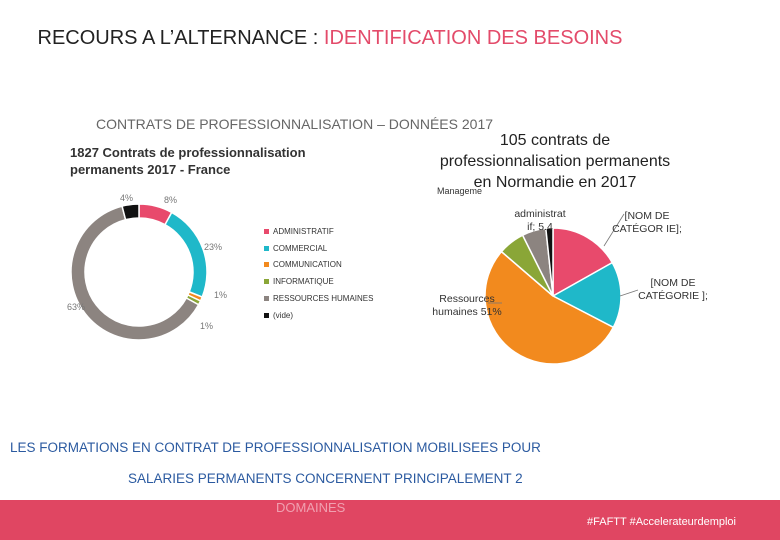  What do you see at coordinates (647, 222) in the screenshot?
I see `pie-label-administratif: [NOM DE CATÉGOR IE];` at bounding box center [647, 222].